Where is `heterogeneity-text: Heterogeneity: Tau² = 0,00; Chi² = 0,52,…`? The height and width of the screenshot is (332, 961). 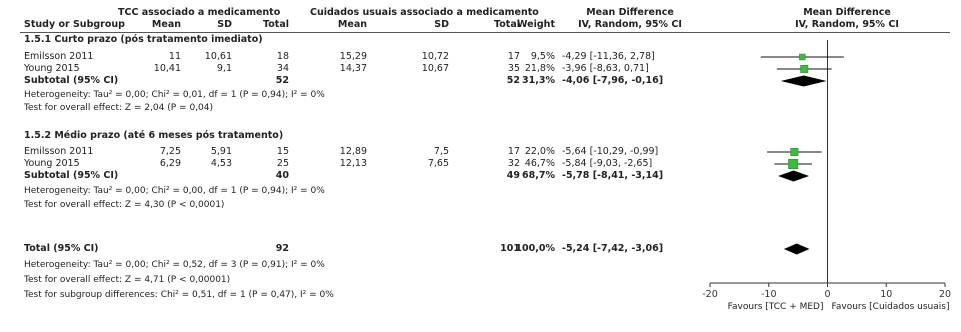 heterogeneity-text: Heterogeneity: Tau² = 0,00; Chi² = 0,52,… is located at coordinates (174, 265).